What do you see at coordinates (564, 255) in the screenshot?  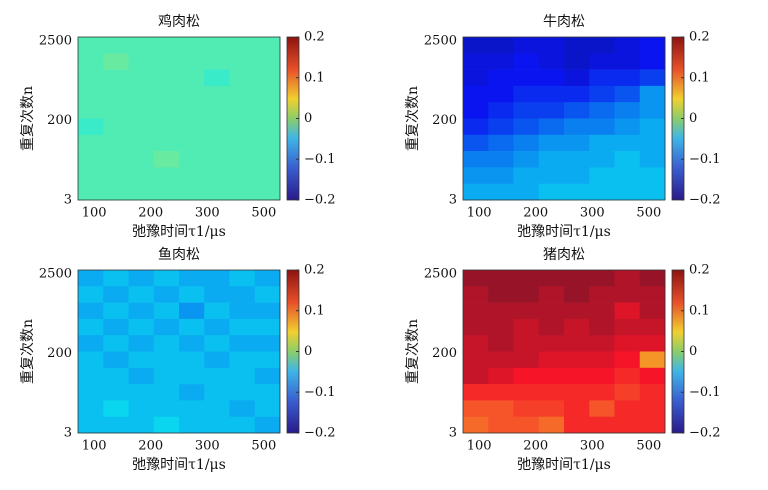 I see `panel-title: 猪肉松` at bounding box center [564, 255].